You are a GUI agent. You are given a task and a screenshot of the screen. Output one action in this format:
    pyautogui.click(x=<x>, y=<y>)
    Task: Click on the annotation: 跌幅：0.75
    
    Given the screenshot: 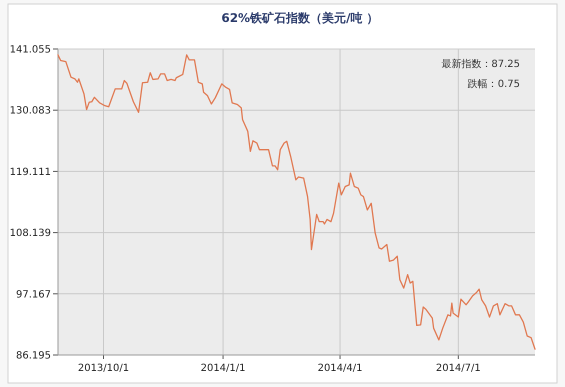 What is the action you would take?
    pyautogui.click(x=494, y=84)
    